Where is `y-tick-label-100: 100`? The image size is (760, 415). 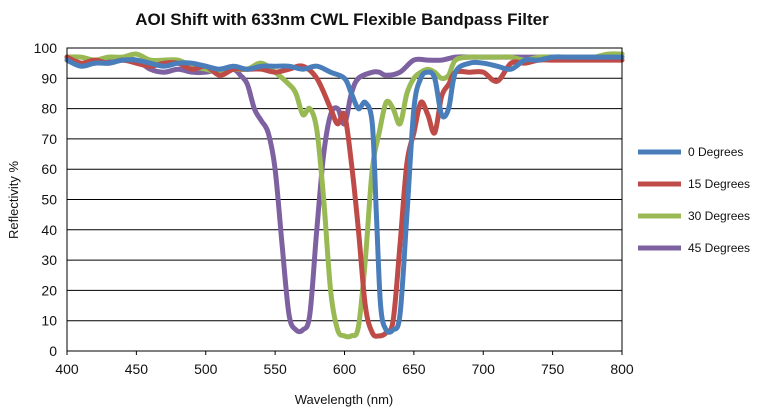
y-tick-label-100: 100 is located at coordinates (46, 48).